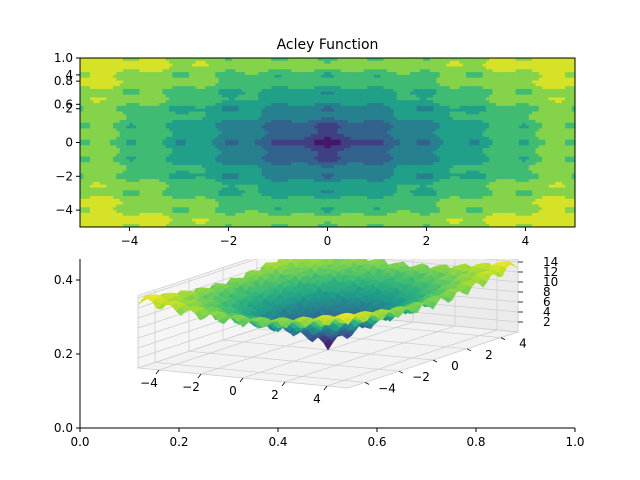 The image size is (640, 480). I want to click on overlay-top-y-tick: 1.0, so click(67, 58).